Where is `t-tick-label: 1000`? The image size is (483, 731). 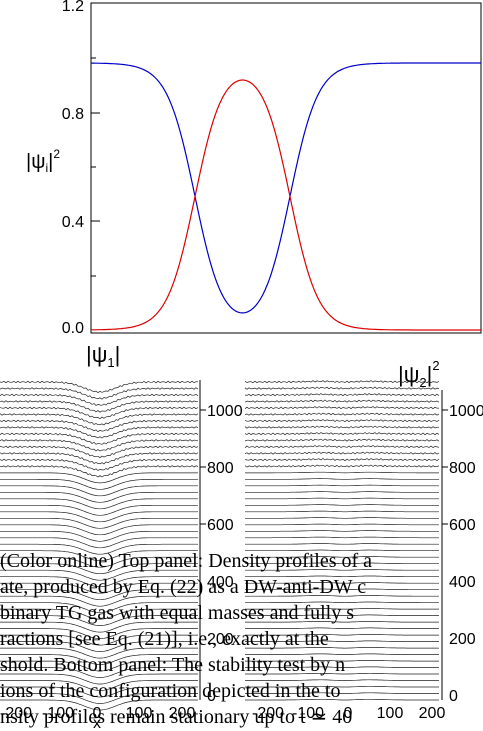
t-tick-label: 1000 is located at coordinates (466, 411).